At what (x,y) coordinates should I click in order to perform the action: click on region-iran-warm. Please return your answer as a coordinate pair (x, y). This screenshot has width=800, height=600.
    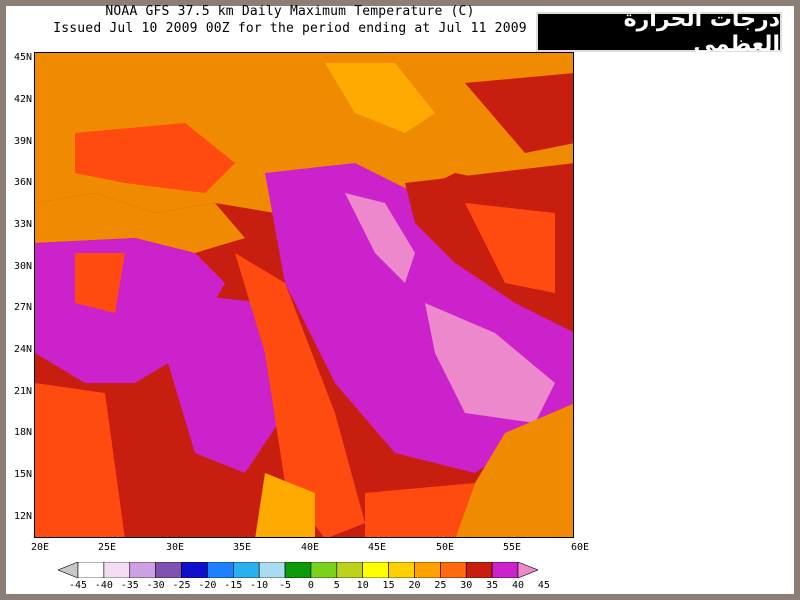
    Looking at the image, I should click on (510, 248).